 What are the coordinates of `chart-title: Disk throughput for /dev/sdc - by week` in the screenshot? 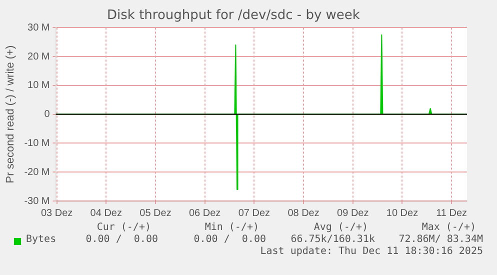 It's located at (233, 16).